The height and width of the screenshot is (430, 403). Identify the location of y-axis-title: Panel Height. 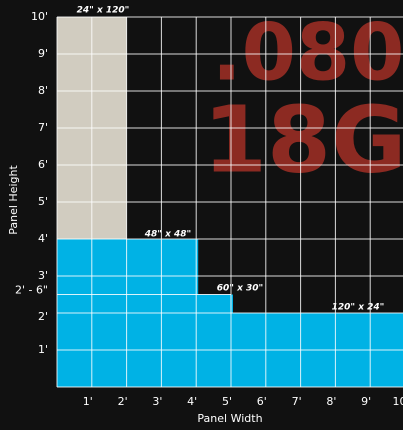
(13, 200).